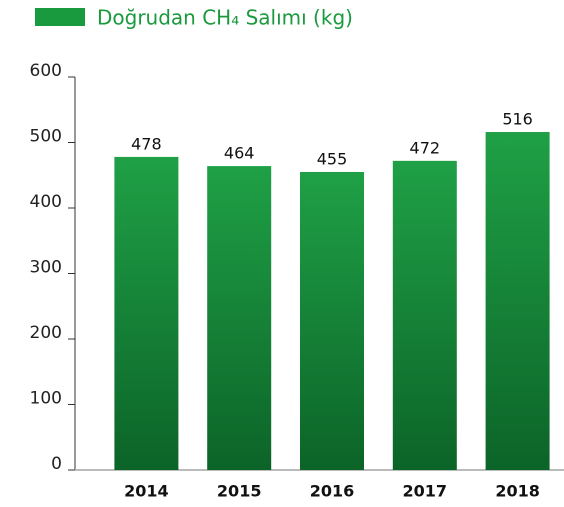  I want to click on data-label: 472, so click(425, 147).